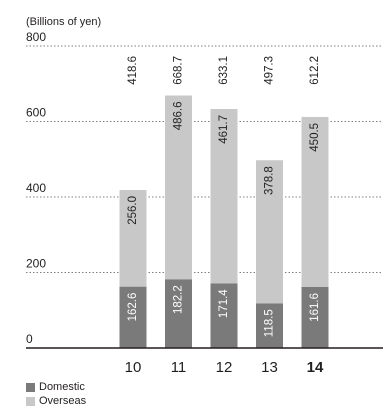 The width and height of the screenshot is (383, 412). I want to click on data-label-overseas-12: 461.7, so click(224, 129).